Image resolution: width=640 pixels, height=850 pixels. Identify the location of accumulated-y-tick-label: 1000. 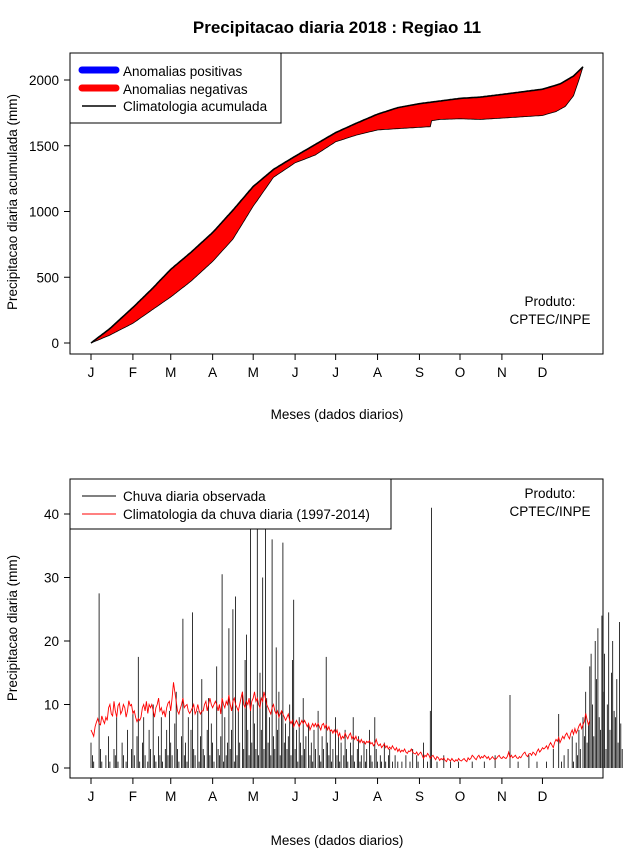
(44, 212).